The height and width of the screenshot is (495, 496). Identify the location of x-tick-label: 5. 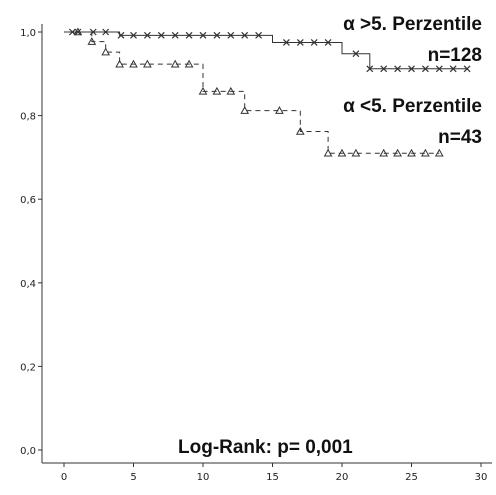
(133, 477).